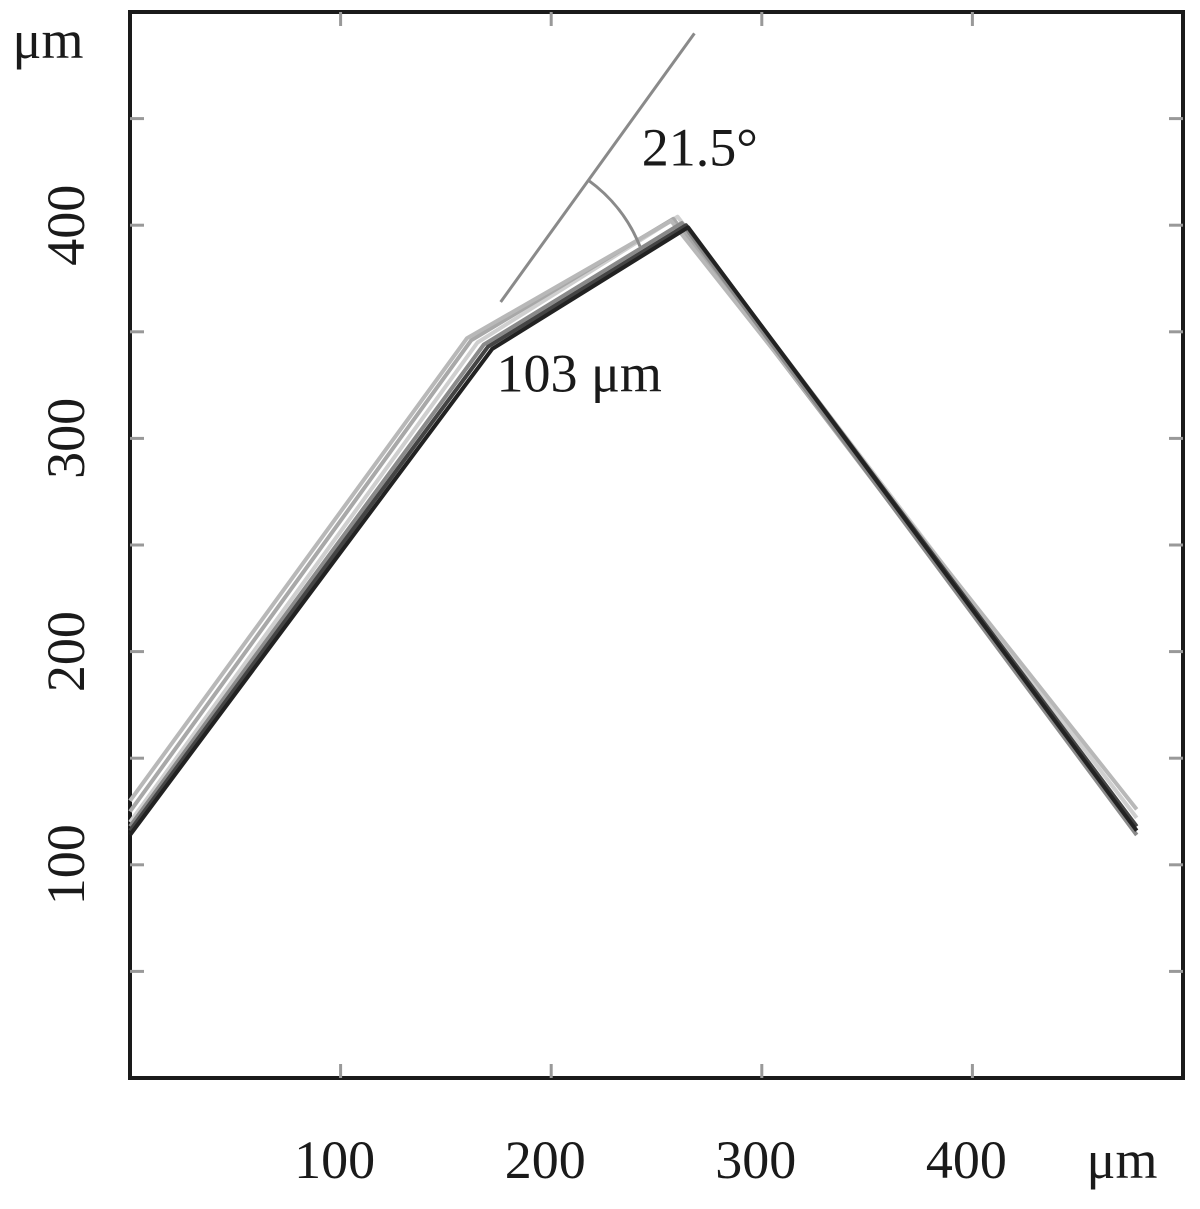 Image resolution: width=1200 pixels, height=1209 pixels. I want to click on tangent-reference-line, so click(597, 167).